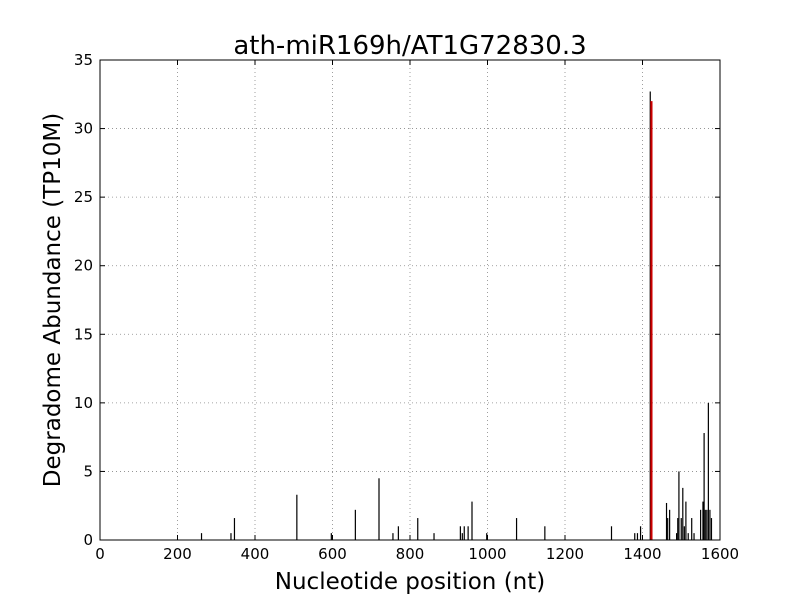  What do you see at coordinates (565, 554) in the screenshot?
I see `x-tick-label: 1200` at bounding box center [565, 554].